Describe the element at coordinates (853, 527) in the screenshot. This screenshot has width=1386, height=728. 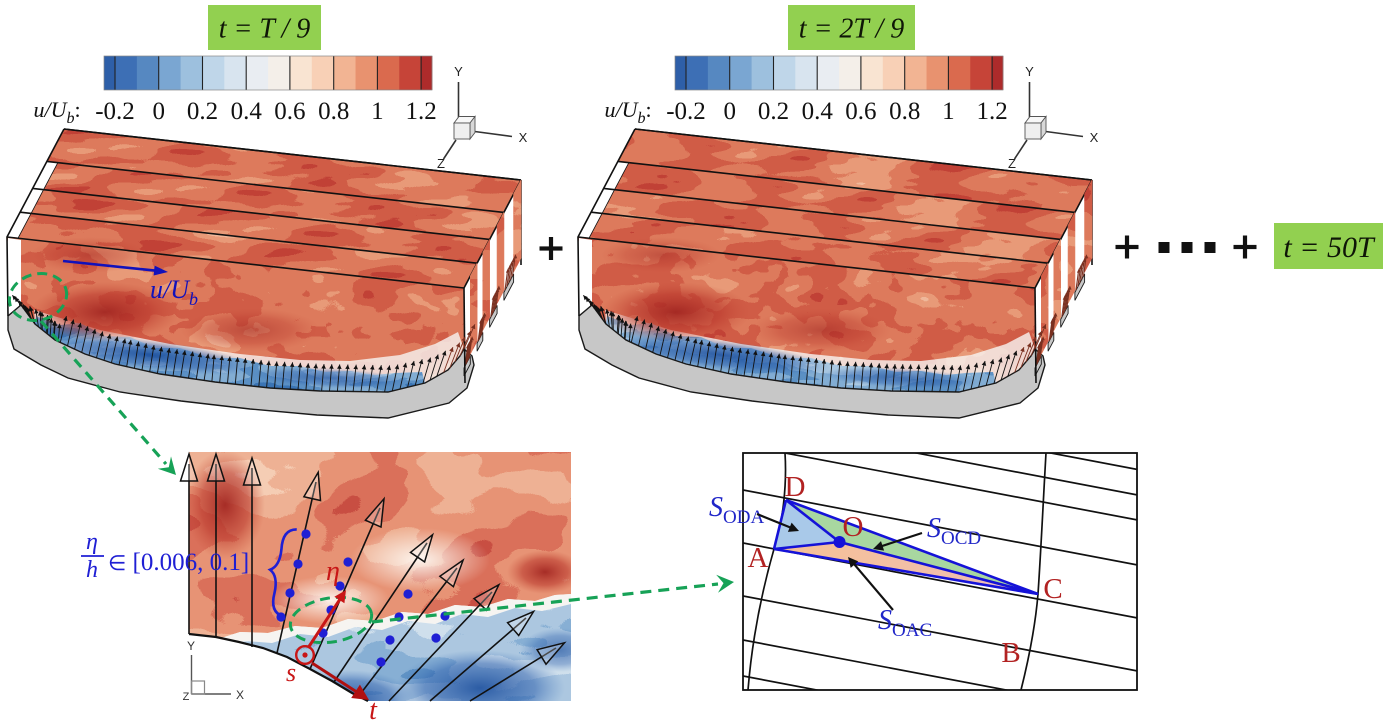
I see `svg-text: O` at that location.